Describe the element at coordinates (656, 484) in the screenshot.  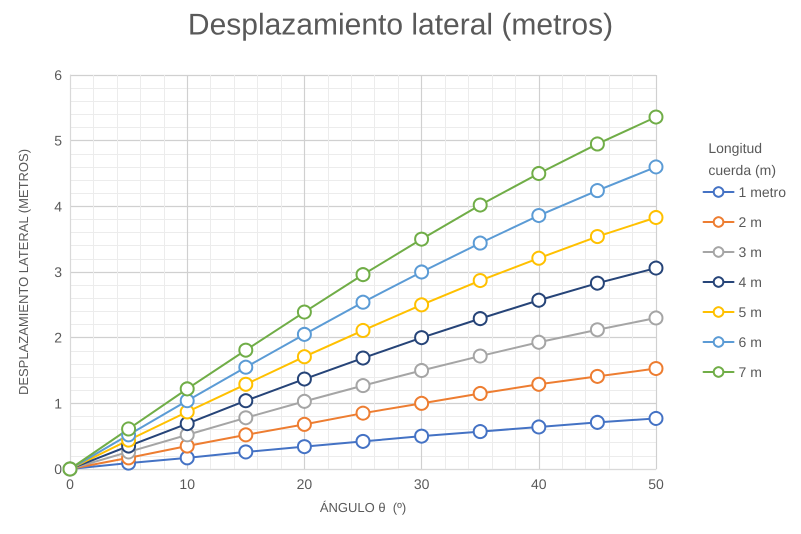
I see `x-tick-label: 50` at that location.